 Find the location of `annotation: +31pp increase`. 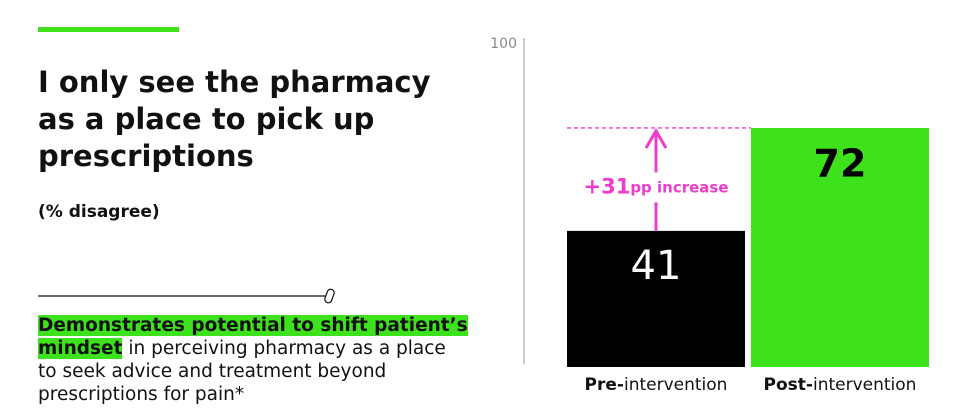

annotation: +31pp increase is located at coordinates (655, 186).